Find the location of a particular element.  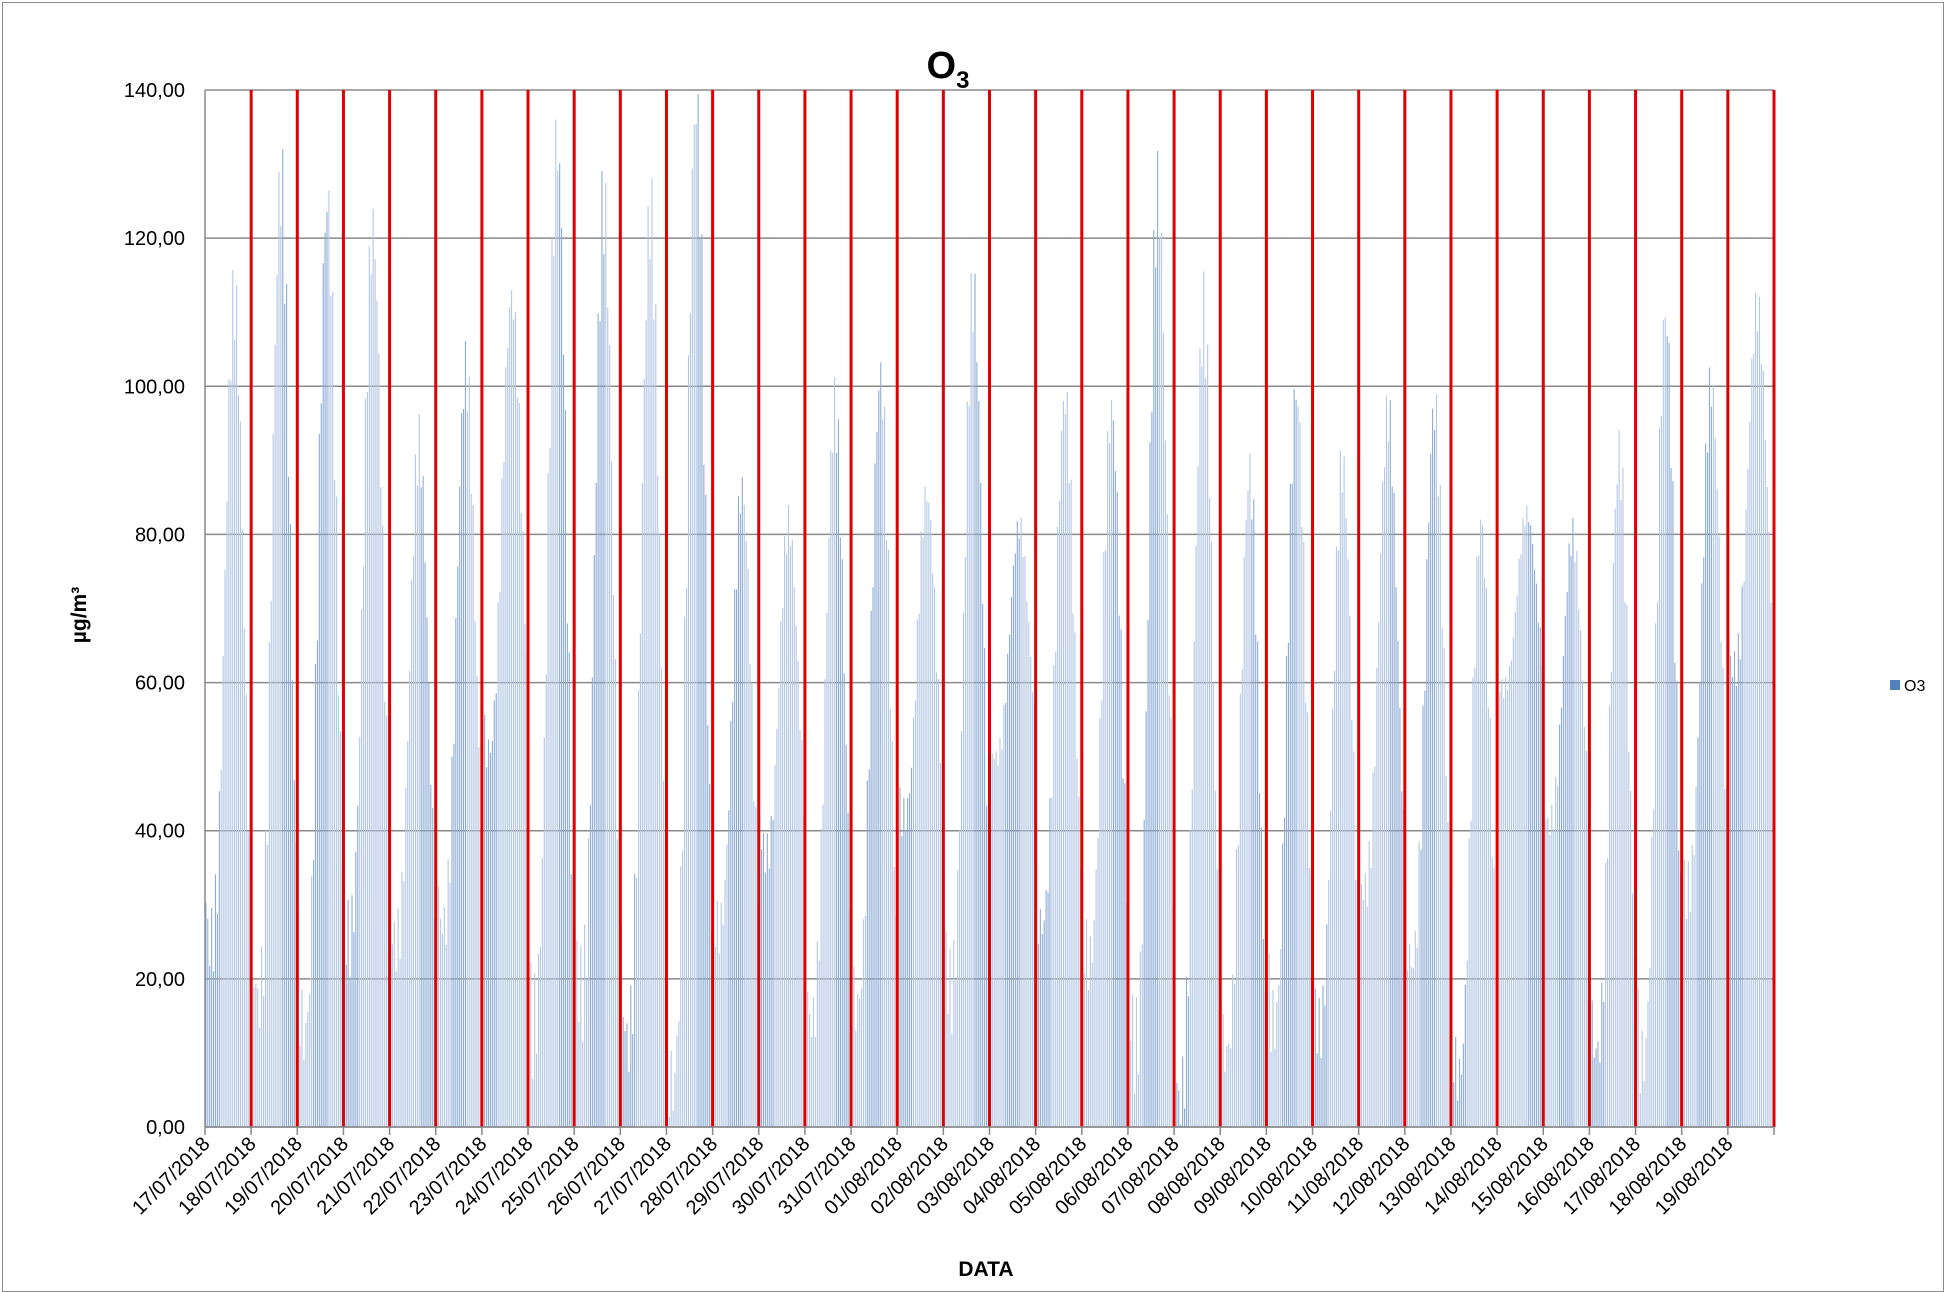

chart-title-main: O is located at coordinates (942, 66).